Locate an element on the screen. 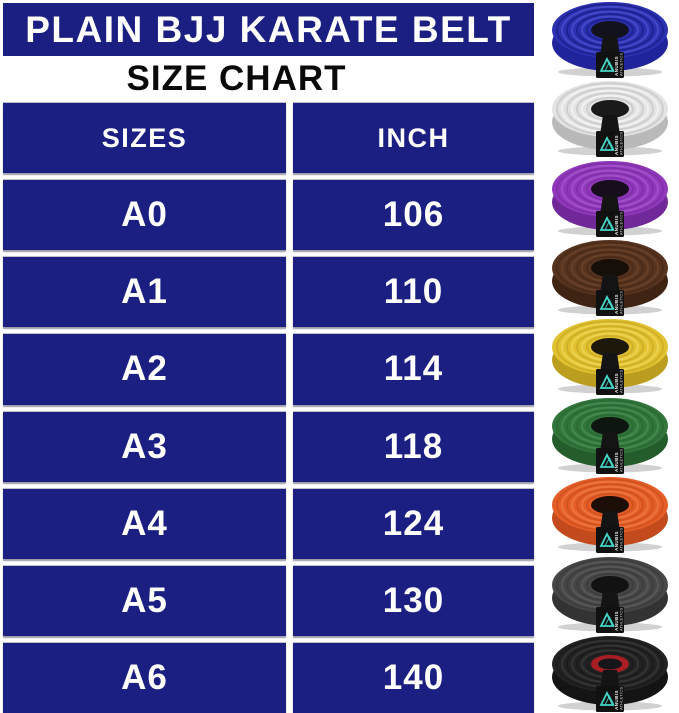 The image size is (679, 713). inch-cell: 140 is located at coordinates (413, 677).